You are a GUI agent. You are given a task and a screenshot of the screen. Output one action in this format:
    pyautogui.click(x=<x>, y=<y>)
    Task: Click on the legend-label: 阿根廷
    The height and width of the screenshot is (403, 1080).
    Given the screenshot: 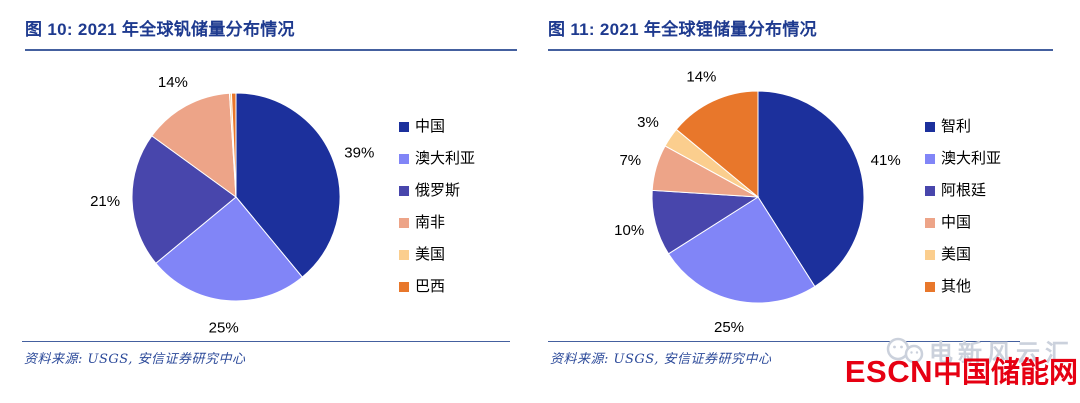 What is the action you would take?
    pyautogui.click(x=964, y=190)
    